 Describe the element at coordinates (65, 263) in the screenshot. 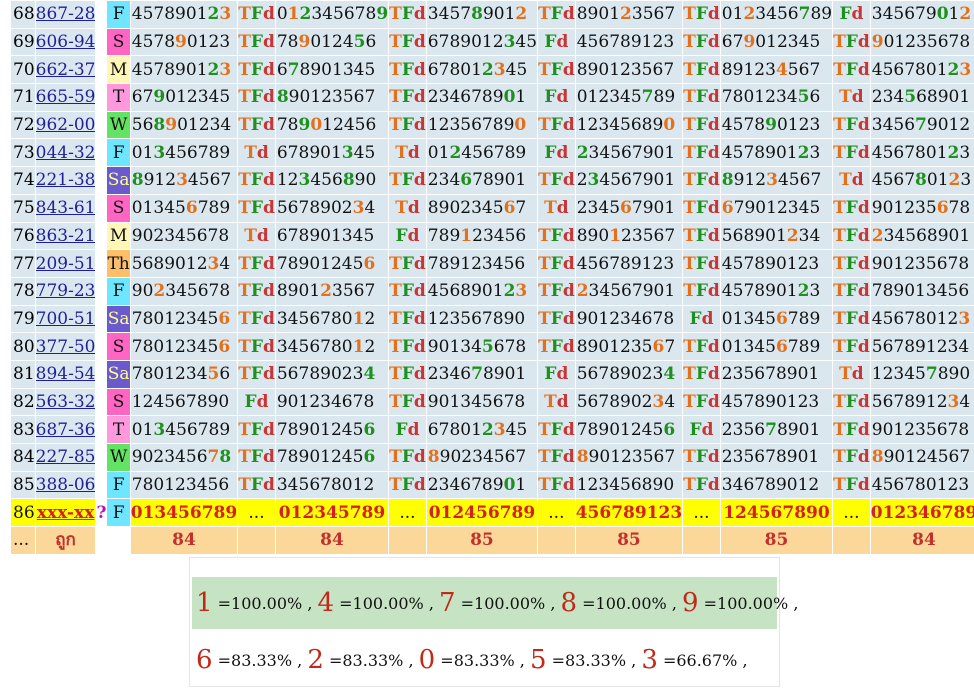

I see `lottery-link: 209-51` at that location.